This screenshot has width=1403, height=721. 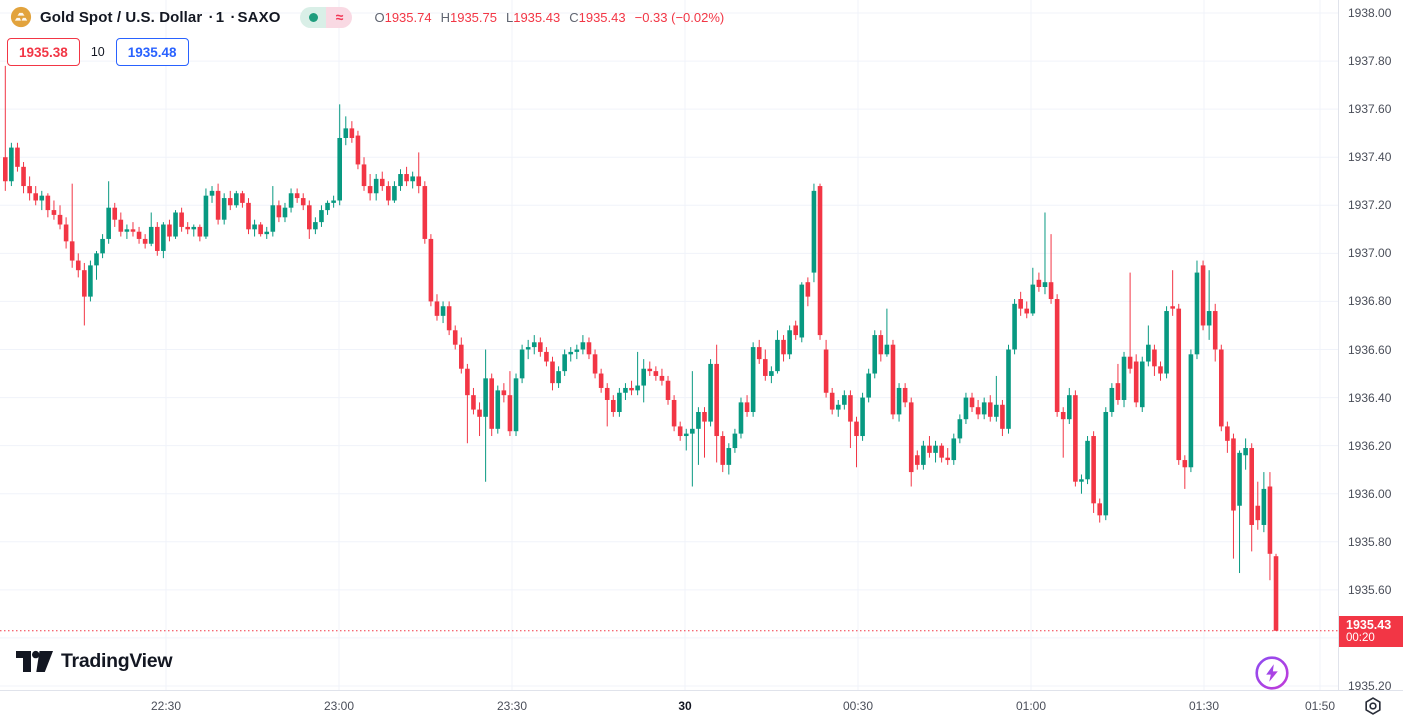 What do you see at coordinates (1031, 706) in the screenshot?
I see `time-tick-label: 01:00` at bounding box center [1031, 706].